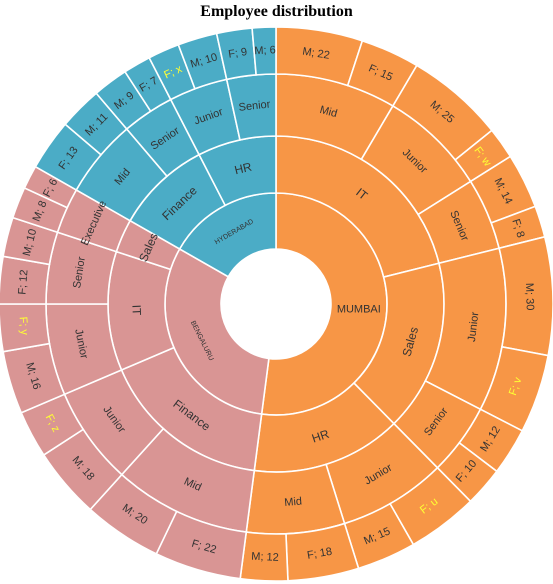 The height and width of the screenshot is (584, 553). I want to click on label-bengaluru-it-junior-f-y: F; y, so click(24, 326).